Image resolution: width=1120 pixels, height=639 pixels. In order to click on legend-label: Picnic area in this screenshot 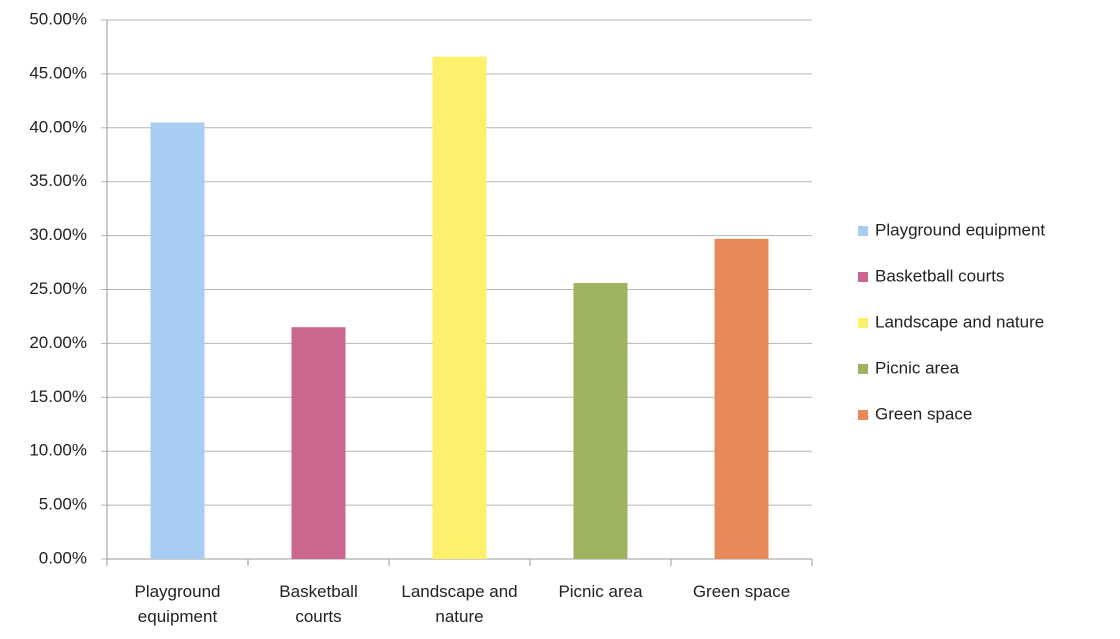, I will do `click(917, 367)`.